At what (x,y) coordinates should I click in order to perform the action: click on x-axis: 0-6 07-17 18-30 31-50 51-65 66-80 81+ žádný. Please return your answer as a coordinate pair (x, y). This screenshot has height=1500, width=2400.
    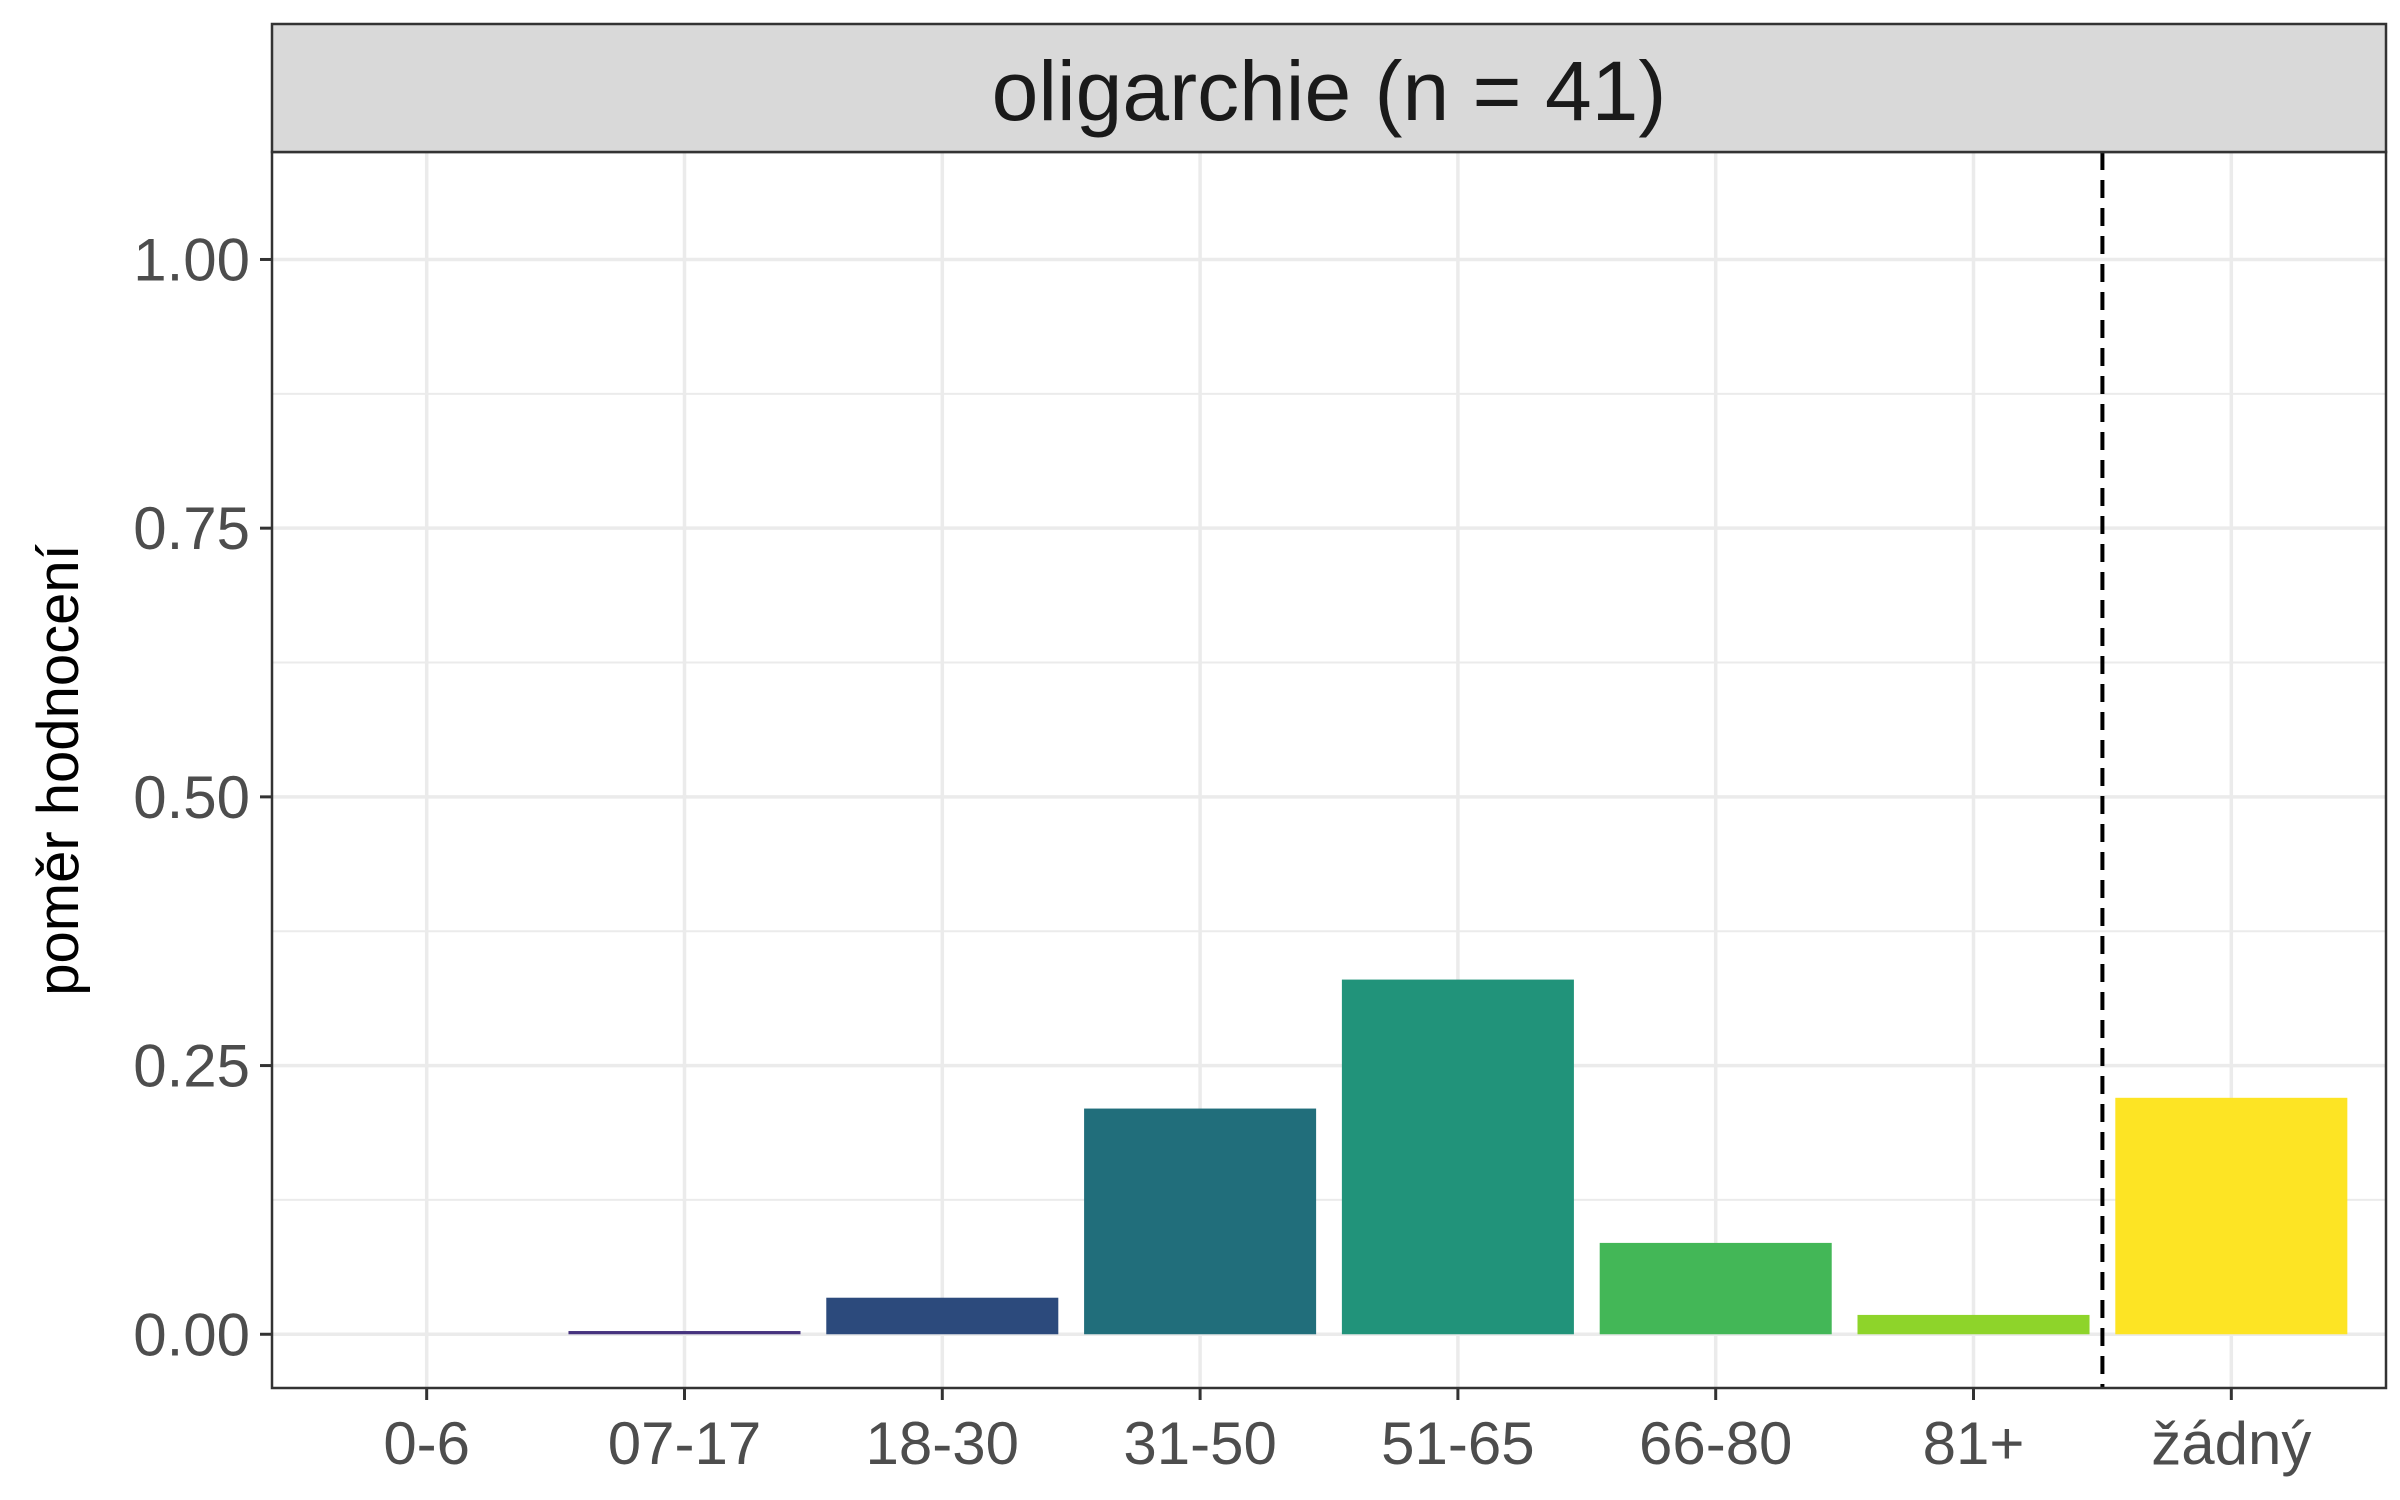
    Looking at the image, I should click on (1347, 1432).